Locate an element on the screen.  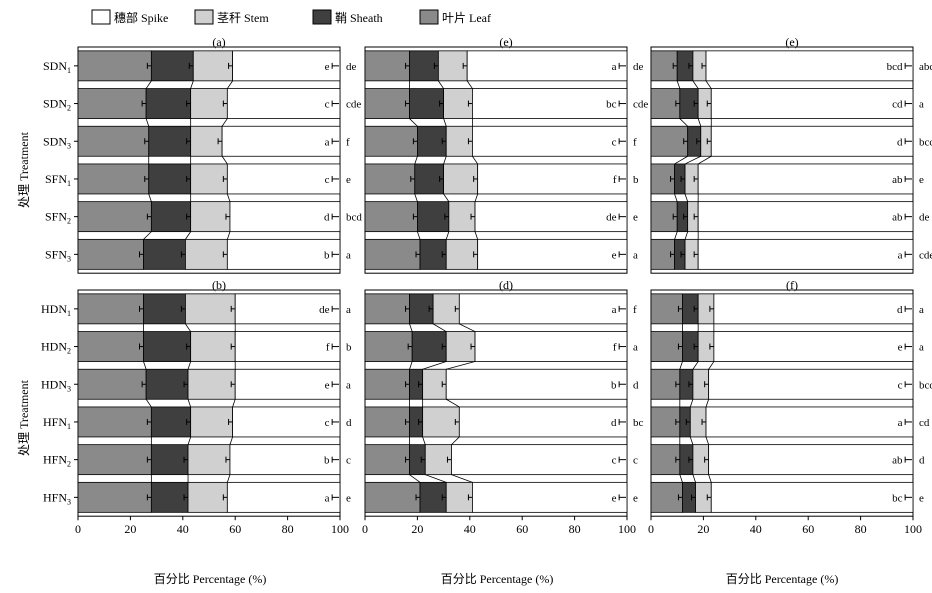
category-label: SDN1 is located at coordinates (57, 67).